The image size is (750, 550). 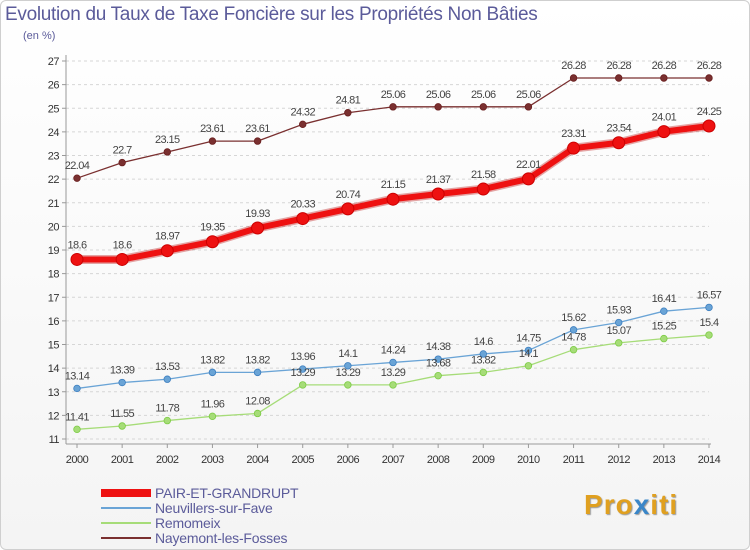 I want to click on data-label: 13.68, so click(x=438, y=364).